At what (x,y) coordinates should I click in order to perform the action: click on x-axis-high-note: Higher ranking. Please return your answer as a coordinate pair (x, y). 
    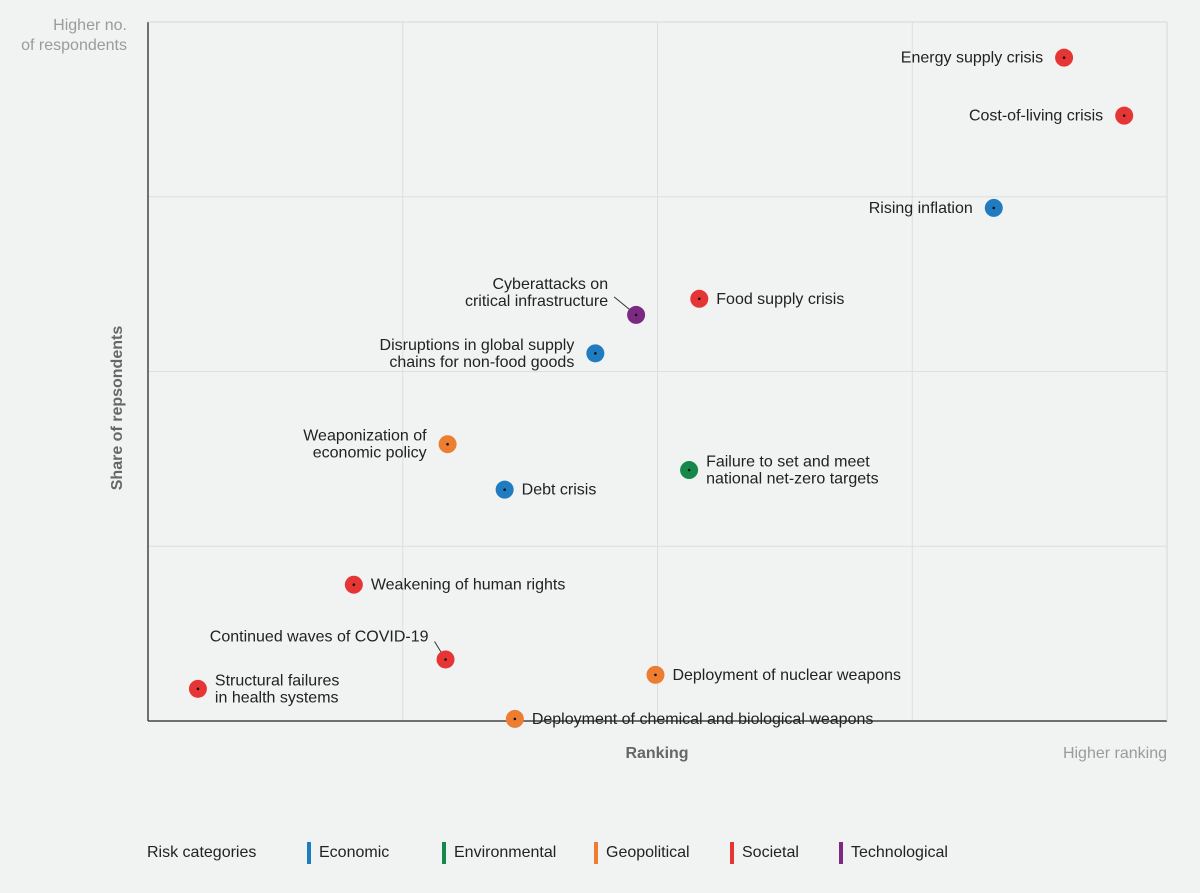
    Looking at the image, I should click on (1114, 753).